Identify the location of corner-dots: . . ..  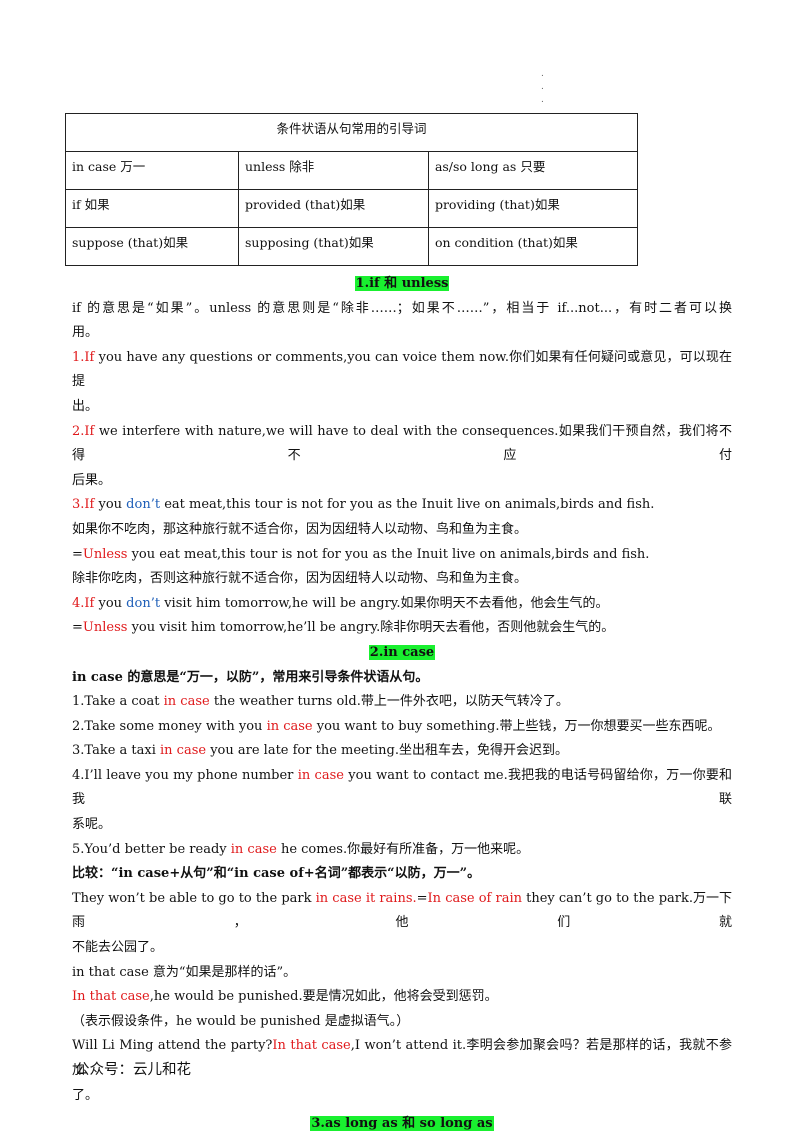
(542, 87).